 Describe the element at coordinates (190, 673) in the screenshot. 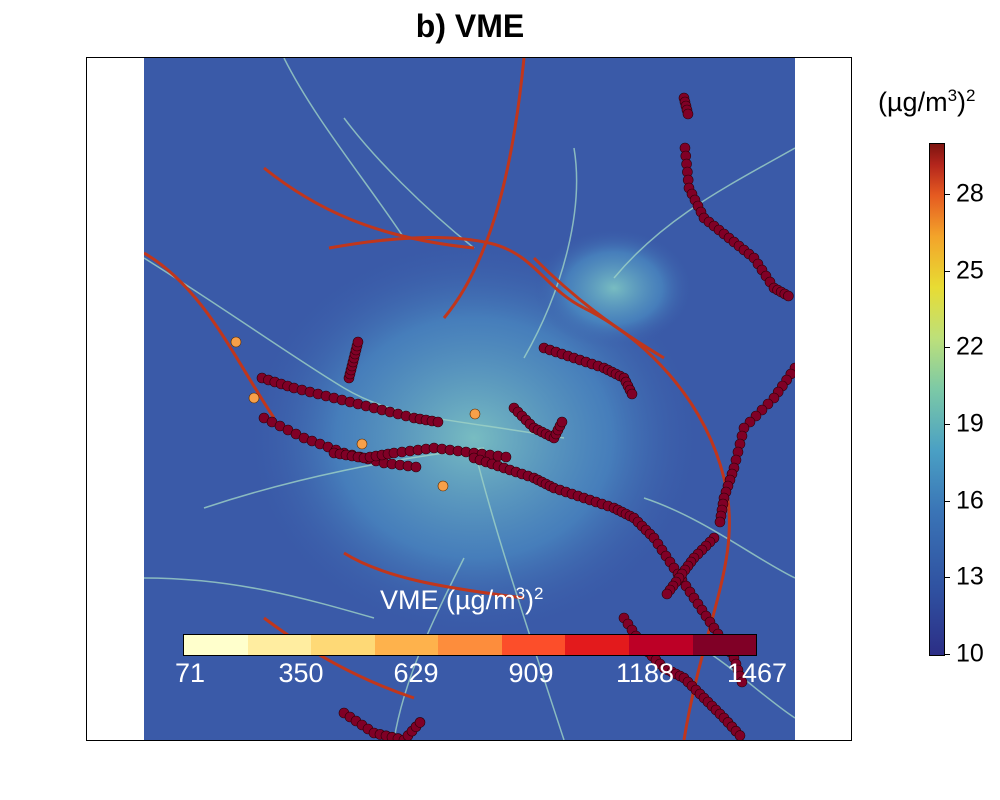

I see `inset-legend-tick: 71` at that location.